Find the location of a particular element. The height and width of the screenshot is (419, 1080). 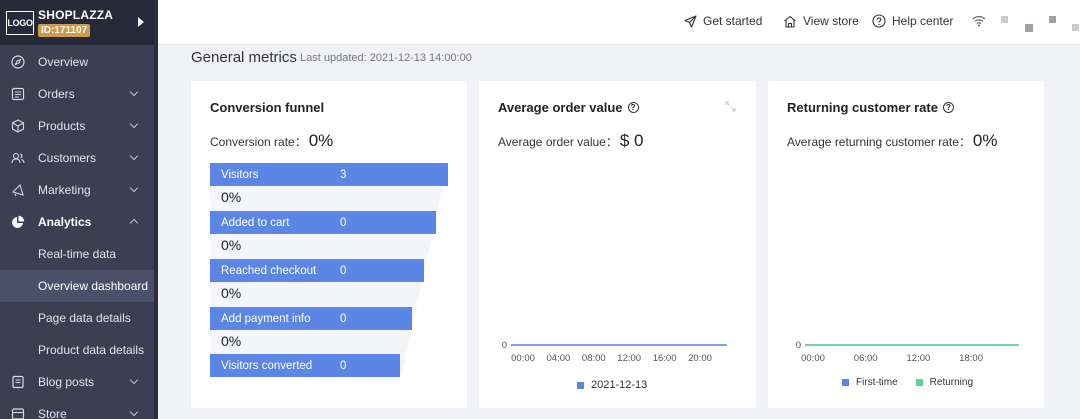

returning-customer-rate-chart: 0 00:00 06:00 12:00 18:00 is located at coordinates (907, 352).